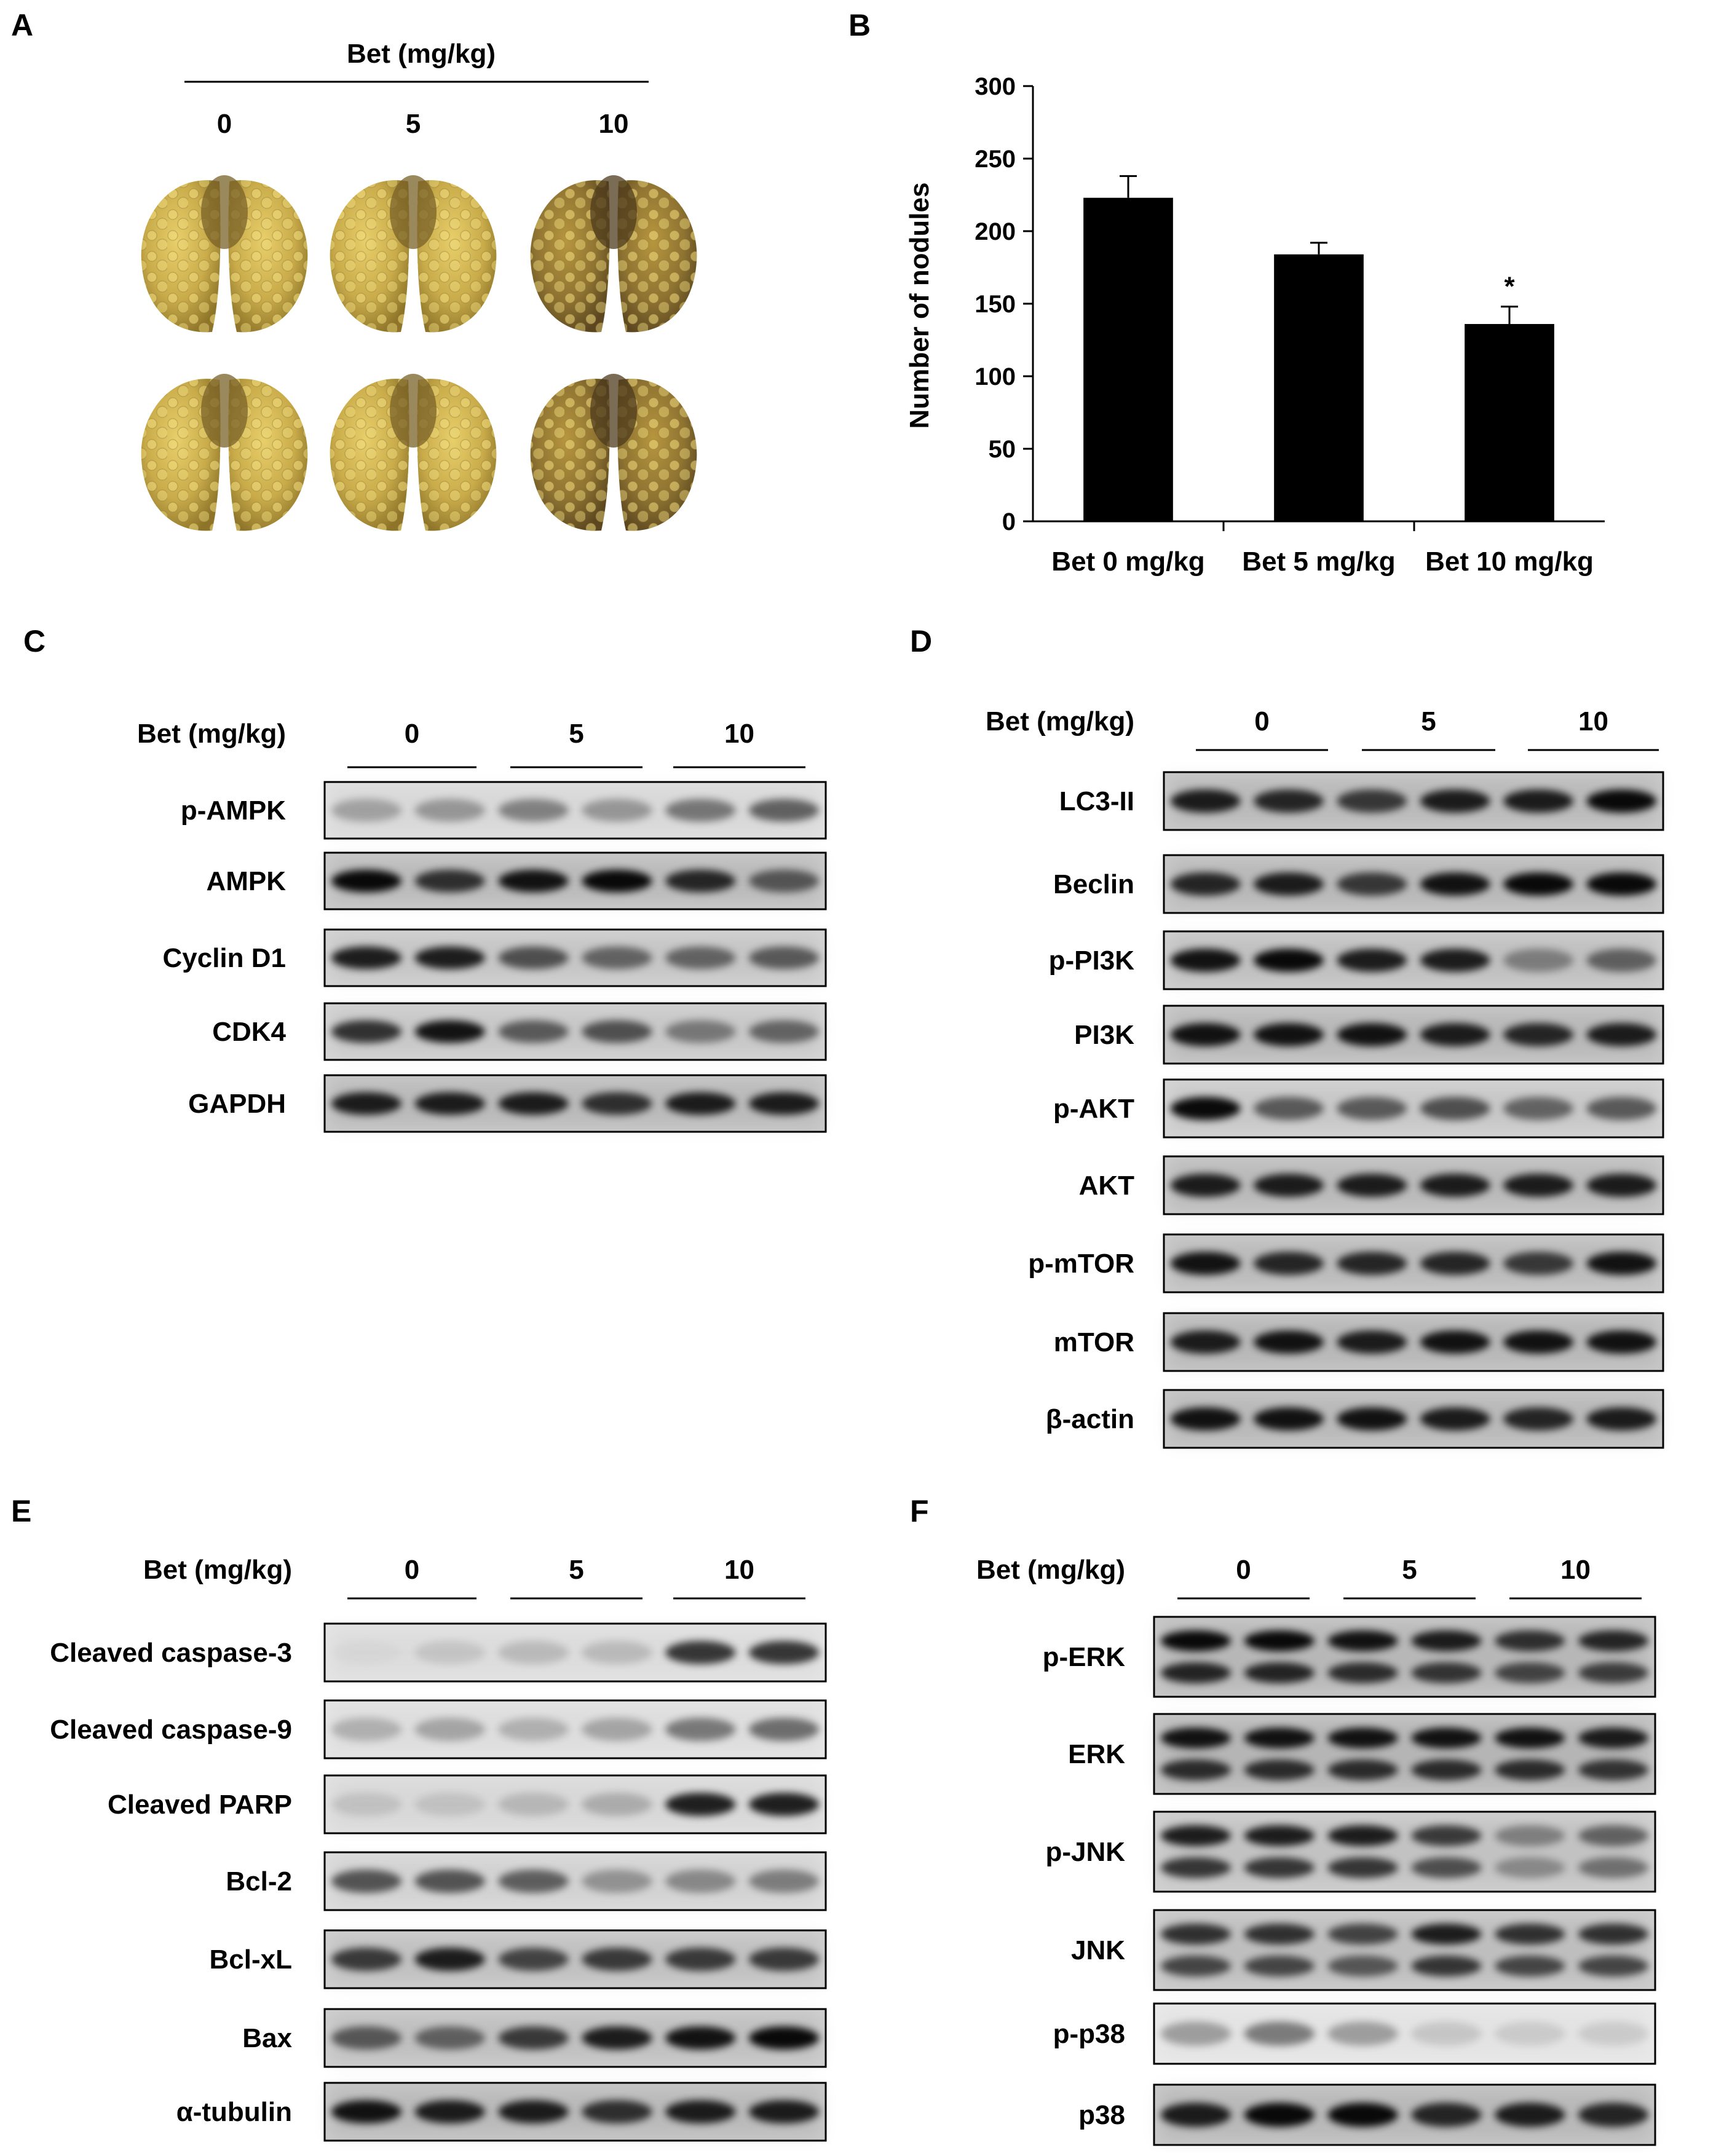  Describe the element at coordinates (494, 958) in the screenshot. I see `blot-row-3: Cyclin D1` at that location.